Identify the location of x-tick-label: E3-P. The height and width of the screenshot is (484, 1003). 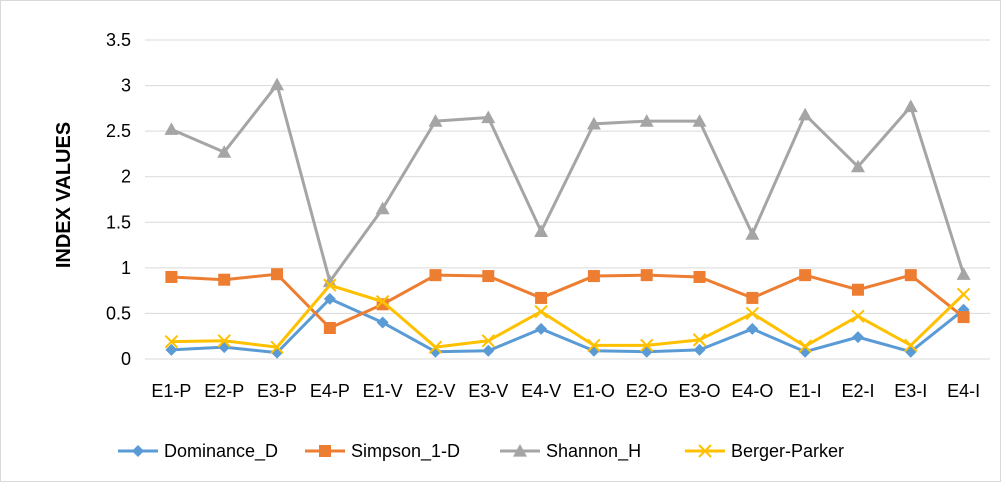
(277, 391).